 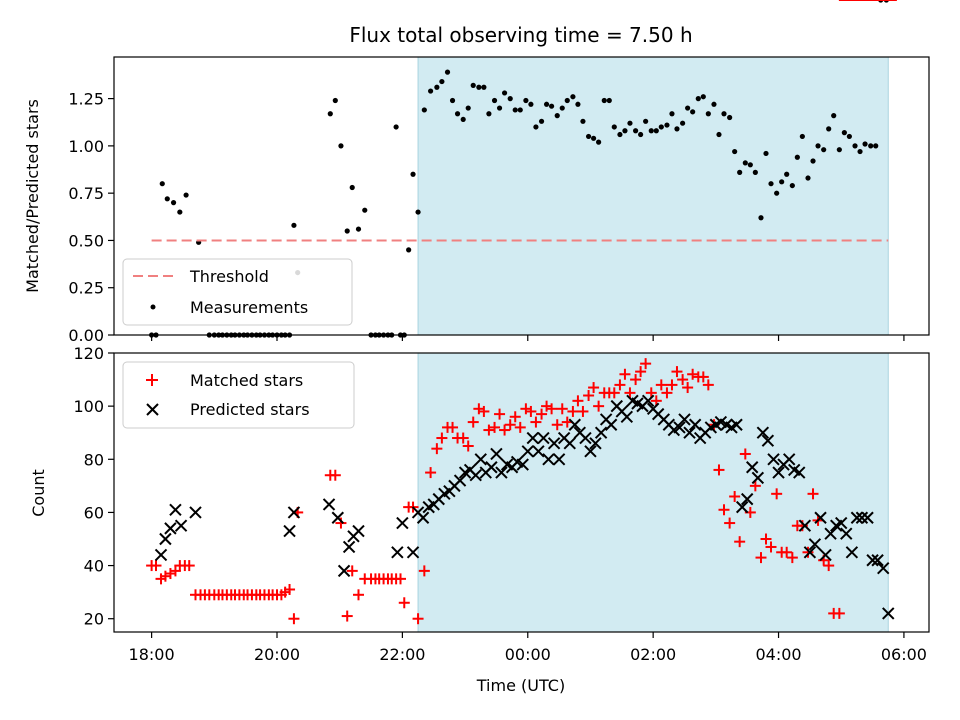 I want to click on x-tick-label: 04:00, so click(x=778, y=654).